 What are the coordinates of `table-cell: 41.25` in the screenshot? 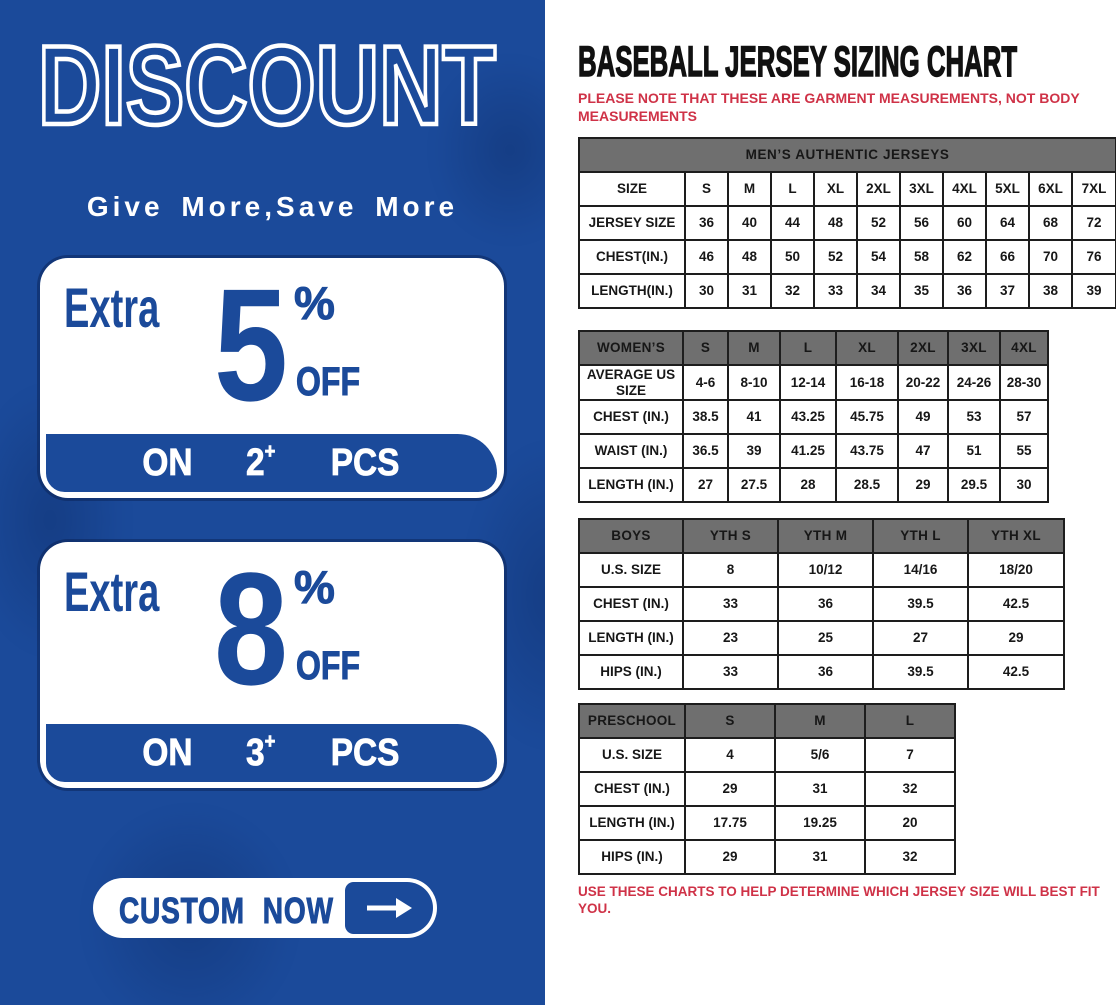 It's located at (808, 451).